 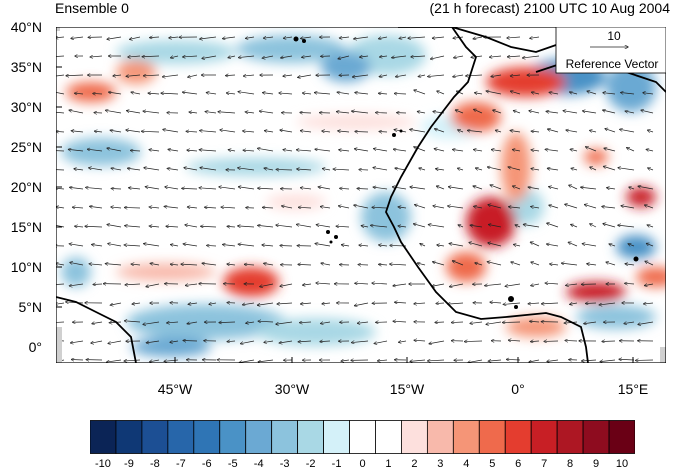 I want to click on lat-label-40n: 40°N, so click(x=26, y=27).